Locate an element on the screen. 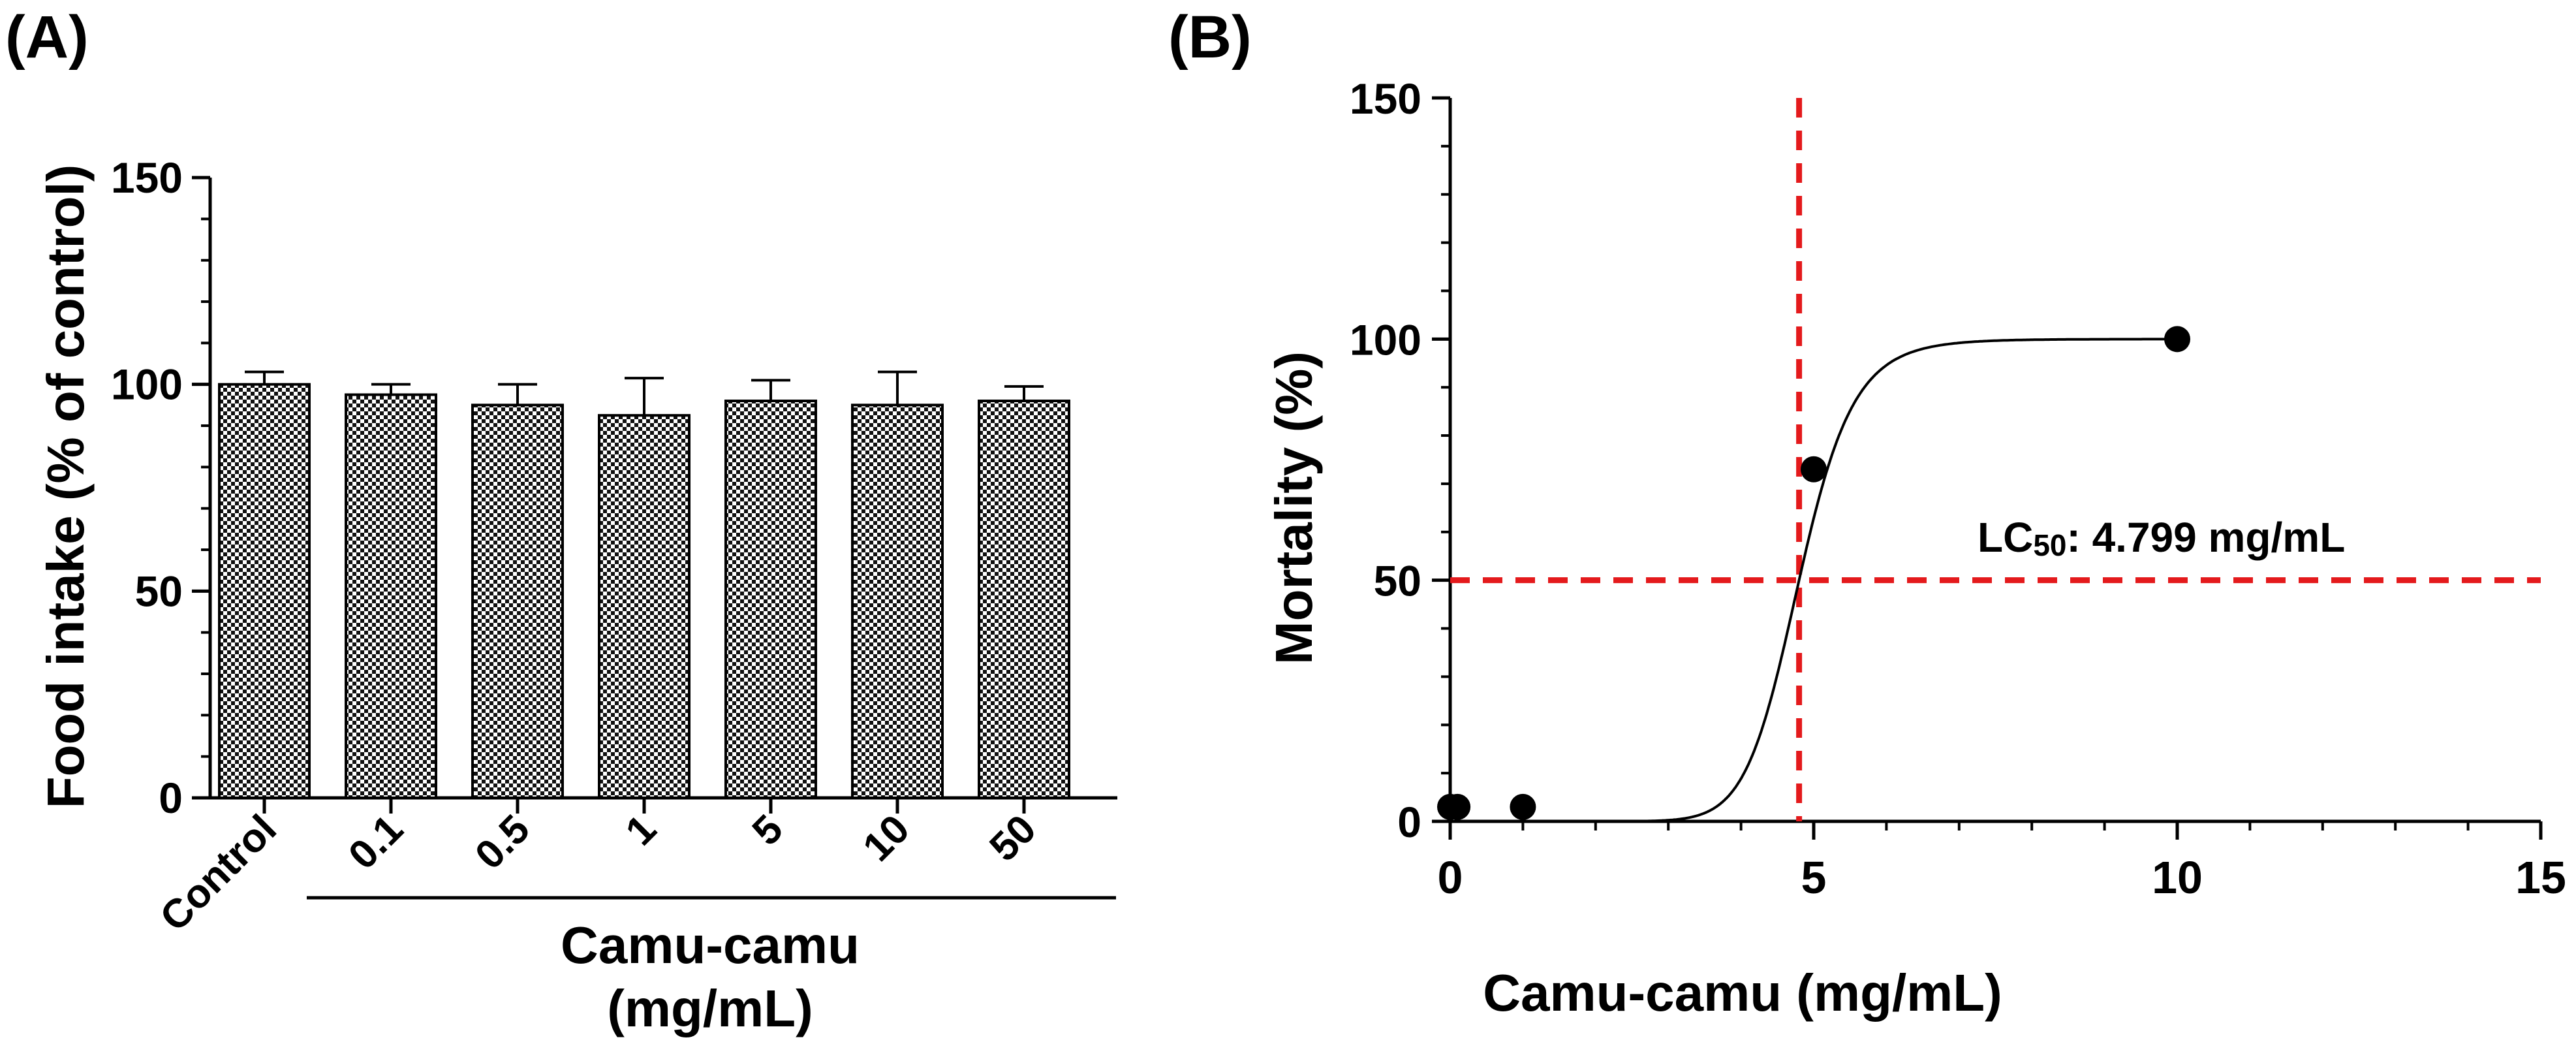  panel-b-y-tick-label: 50 is located at coordinates (1397, 581).